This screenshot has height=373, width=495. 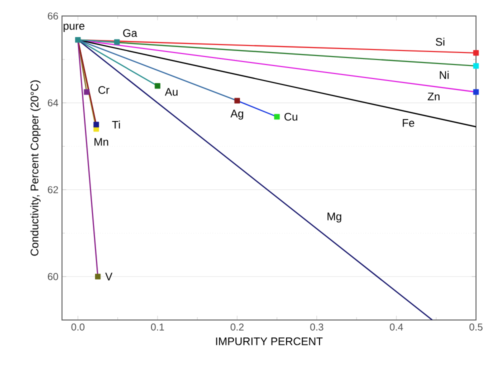 I want to click on series-label: Si, so click(x=440, y=42).